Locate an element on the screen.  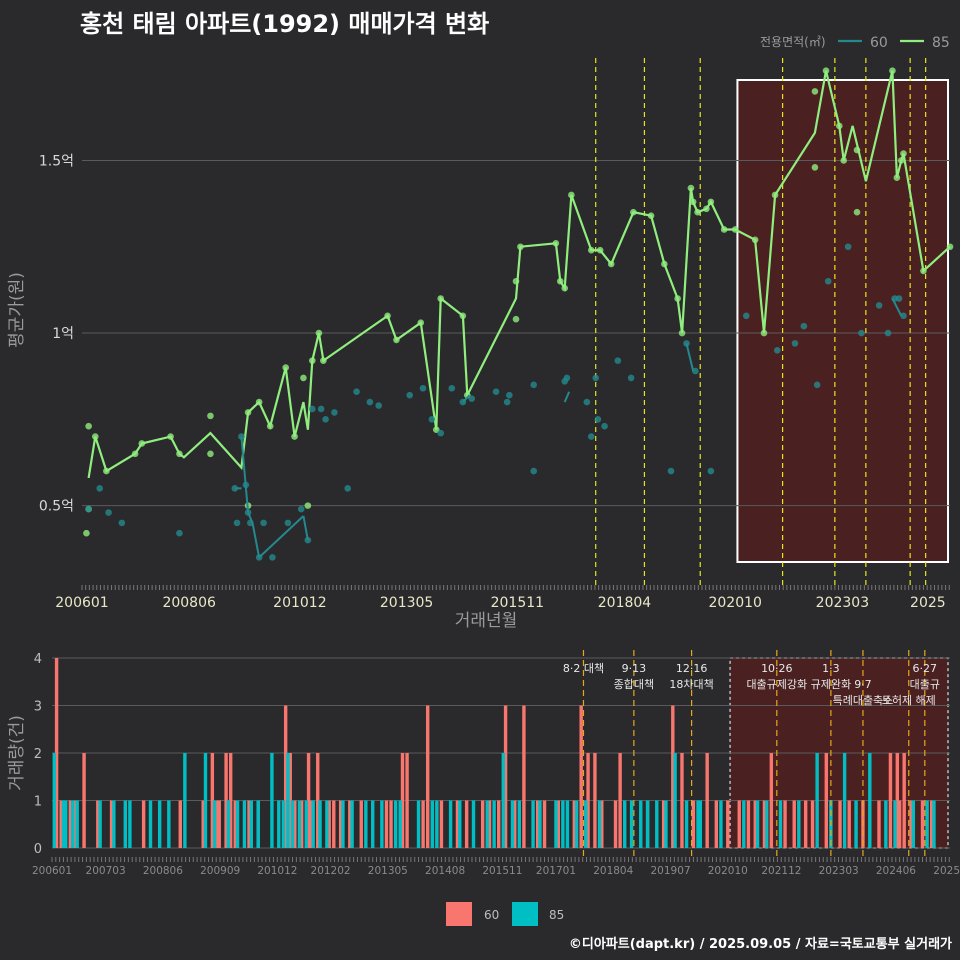
price-ytick-label: 1.5억 is located at coordinates (56, 161).